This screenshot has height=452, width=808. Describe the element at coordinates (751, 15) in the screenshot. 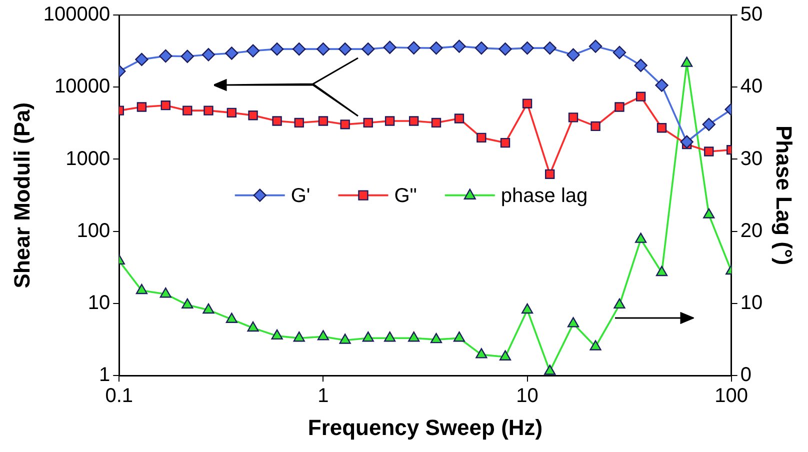

I see `y2-tick-label: 50` at that location.